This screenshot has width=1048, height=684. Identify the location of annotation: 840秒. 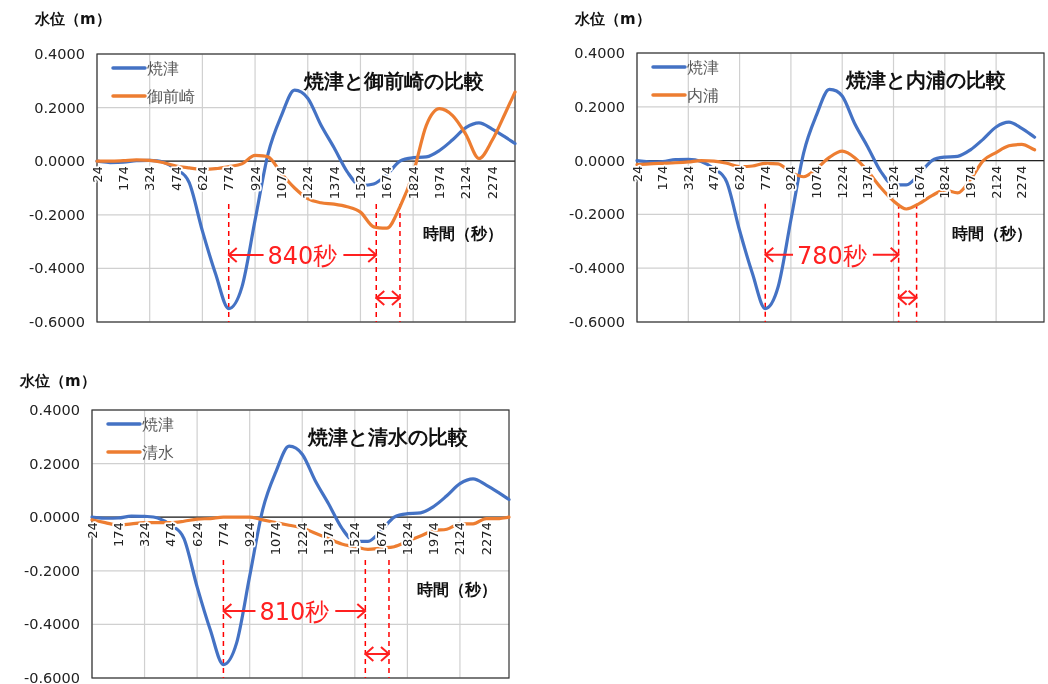
(302, 256).